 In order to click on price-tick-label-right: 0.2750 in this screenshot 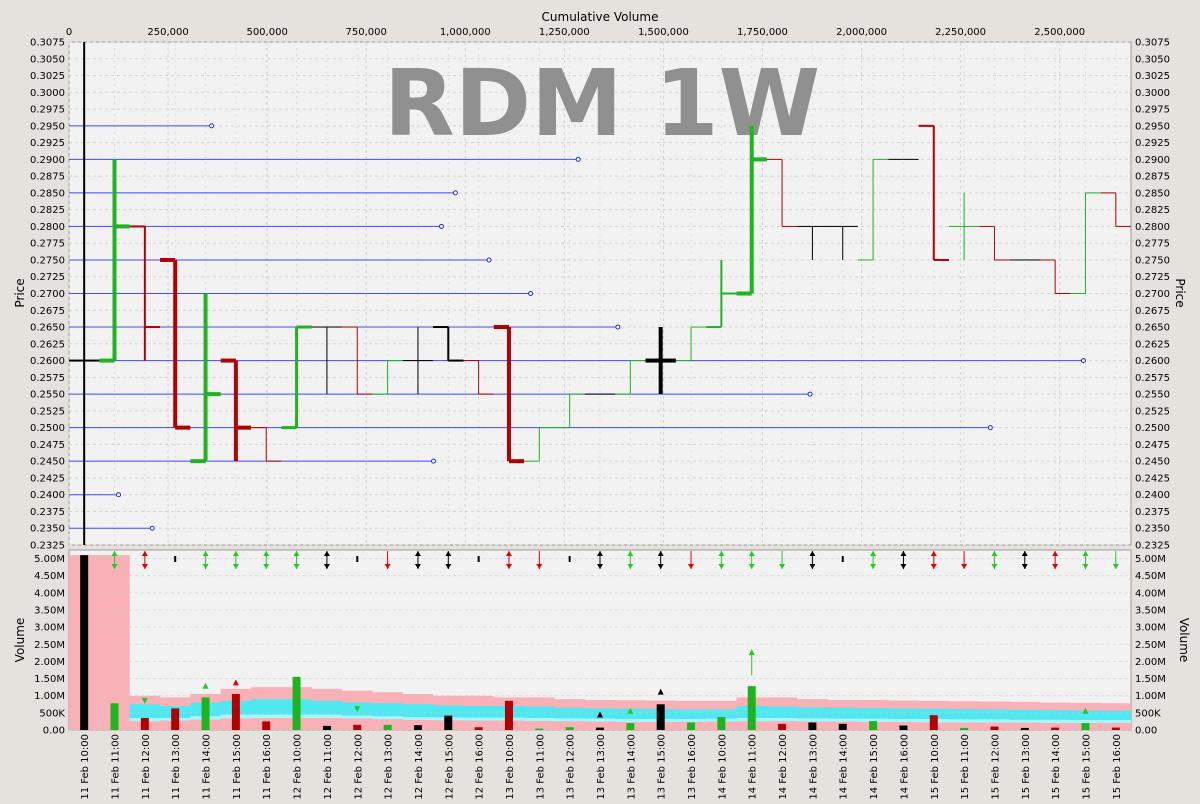, I will do `click(1152, 260)`.